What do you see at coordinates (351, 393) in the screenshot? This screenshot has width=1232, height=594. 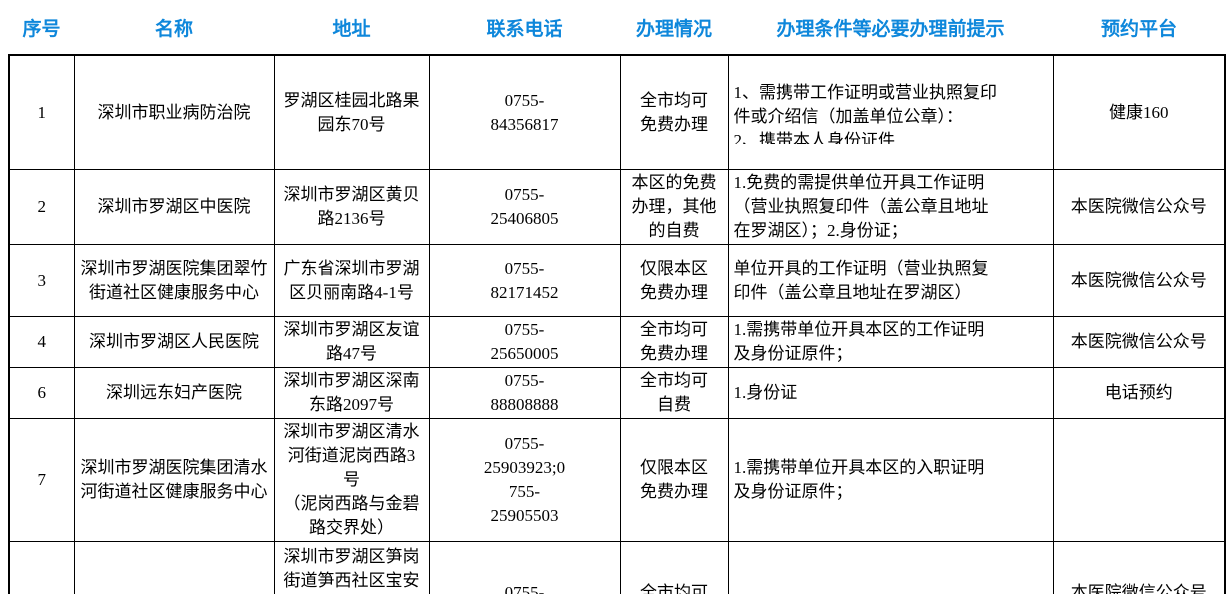 I see `address-cell: 深圳市罗湖区深南 东路2097号` at bounding box center [351, 393].